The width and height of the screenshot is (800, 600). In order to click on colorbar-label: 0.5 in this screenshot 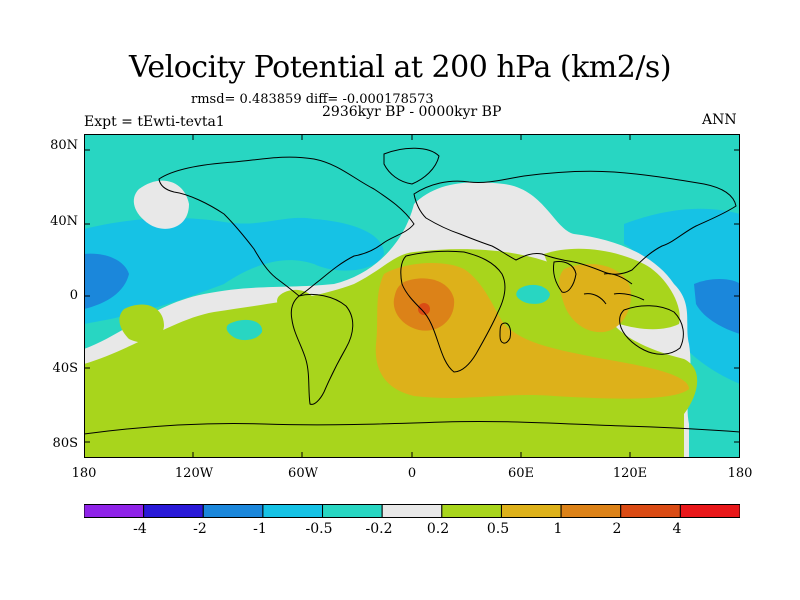, I will do `click(498, 529)`.